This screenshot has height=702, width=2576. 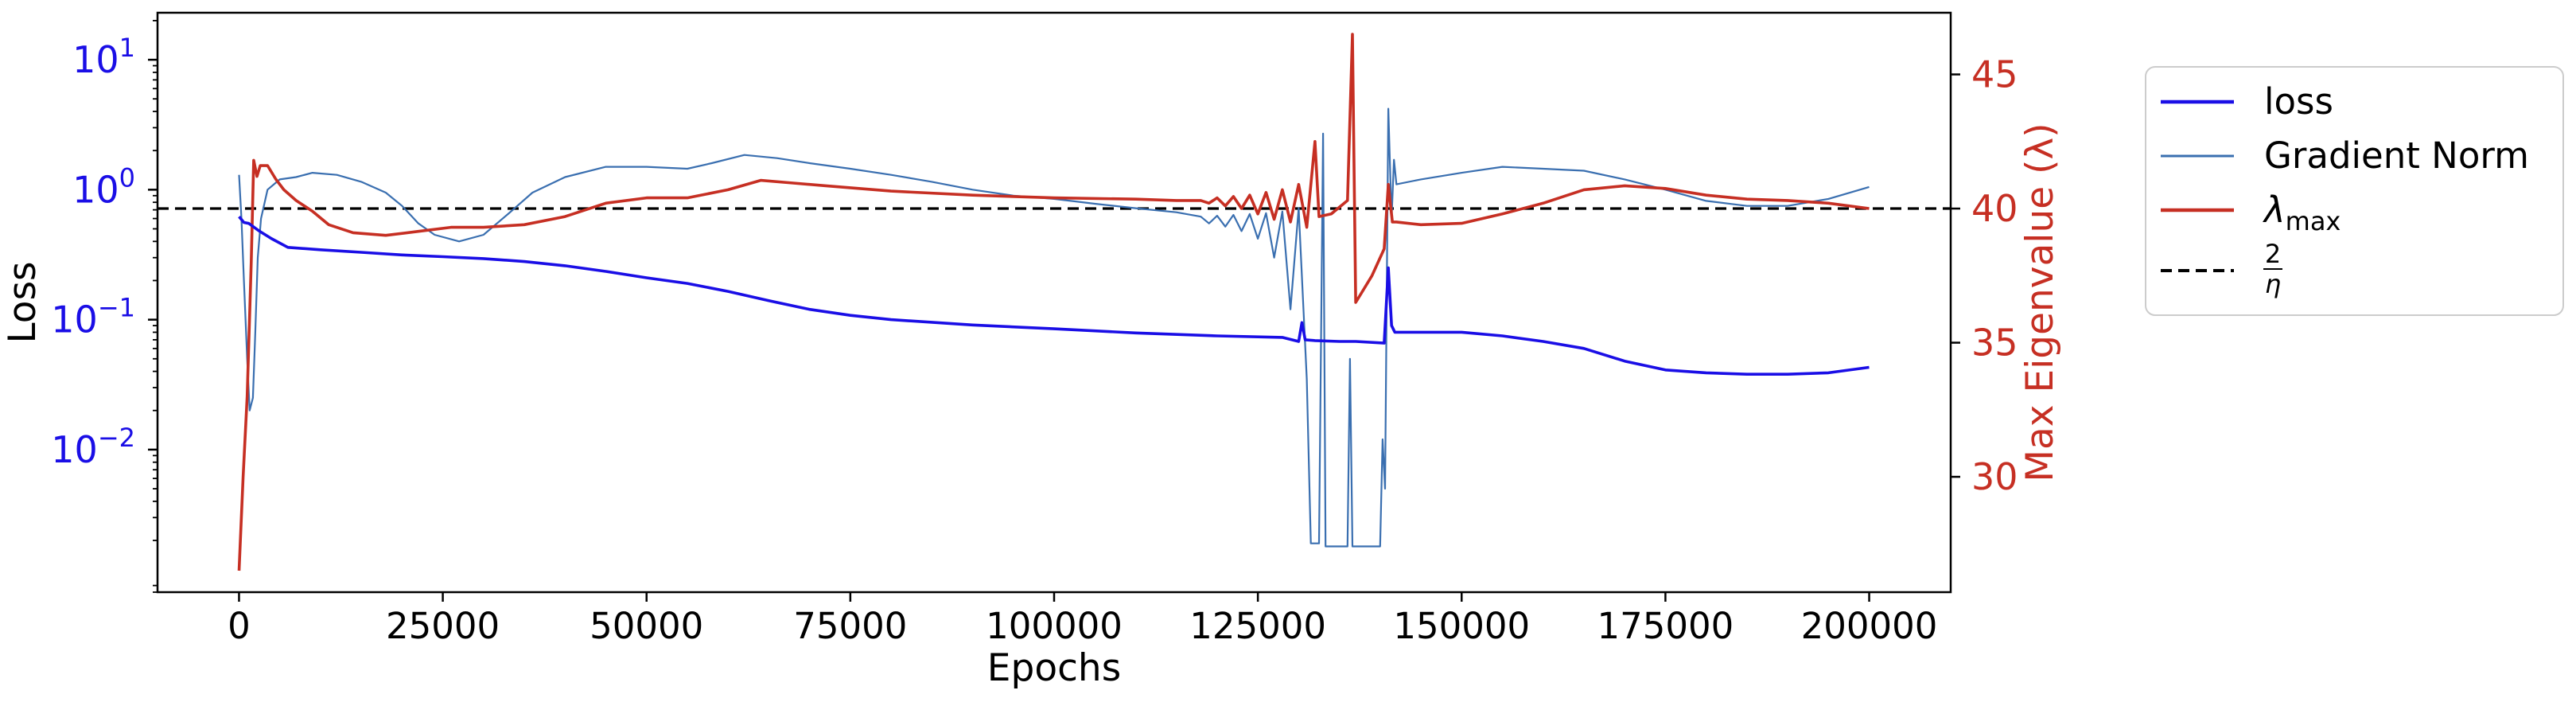 I want to click on x-tick-label: 125000, so click(x=1257, y=626).